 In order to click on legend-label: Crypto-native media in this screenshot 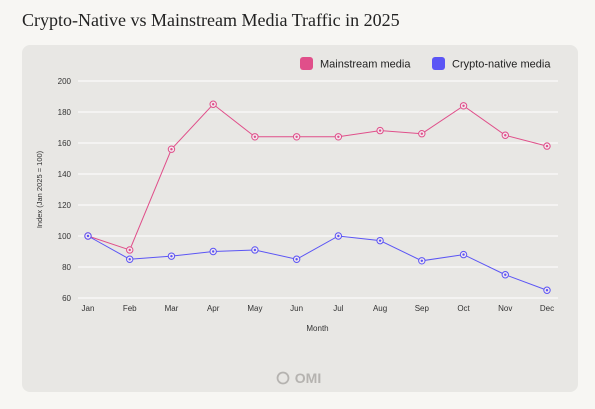, I will do `click(501, 65)`.